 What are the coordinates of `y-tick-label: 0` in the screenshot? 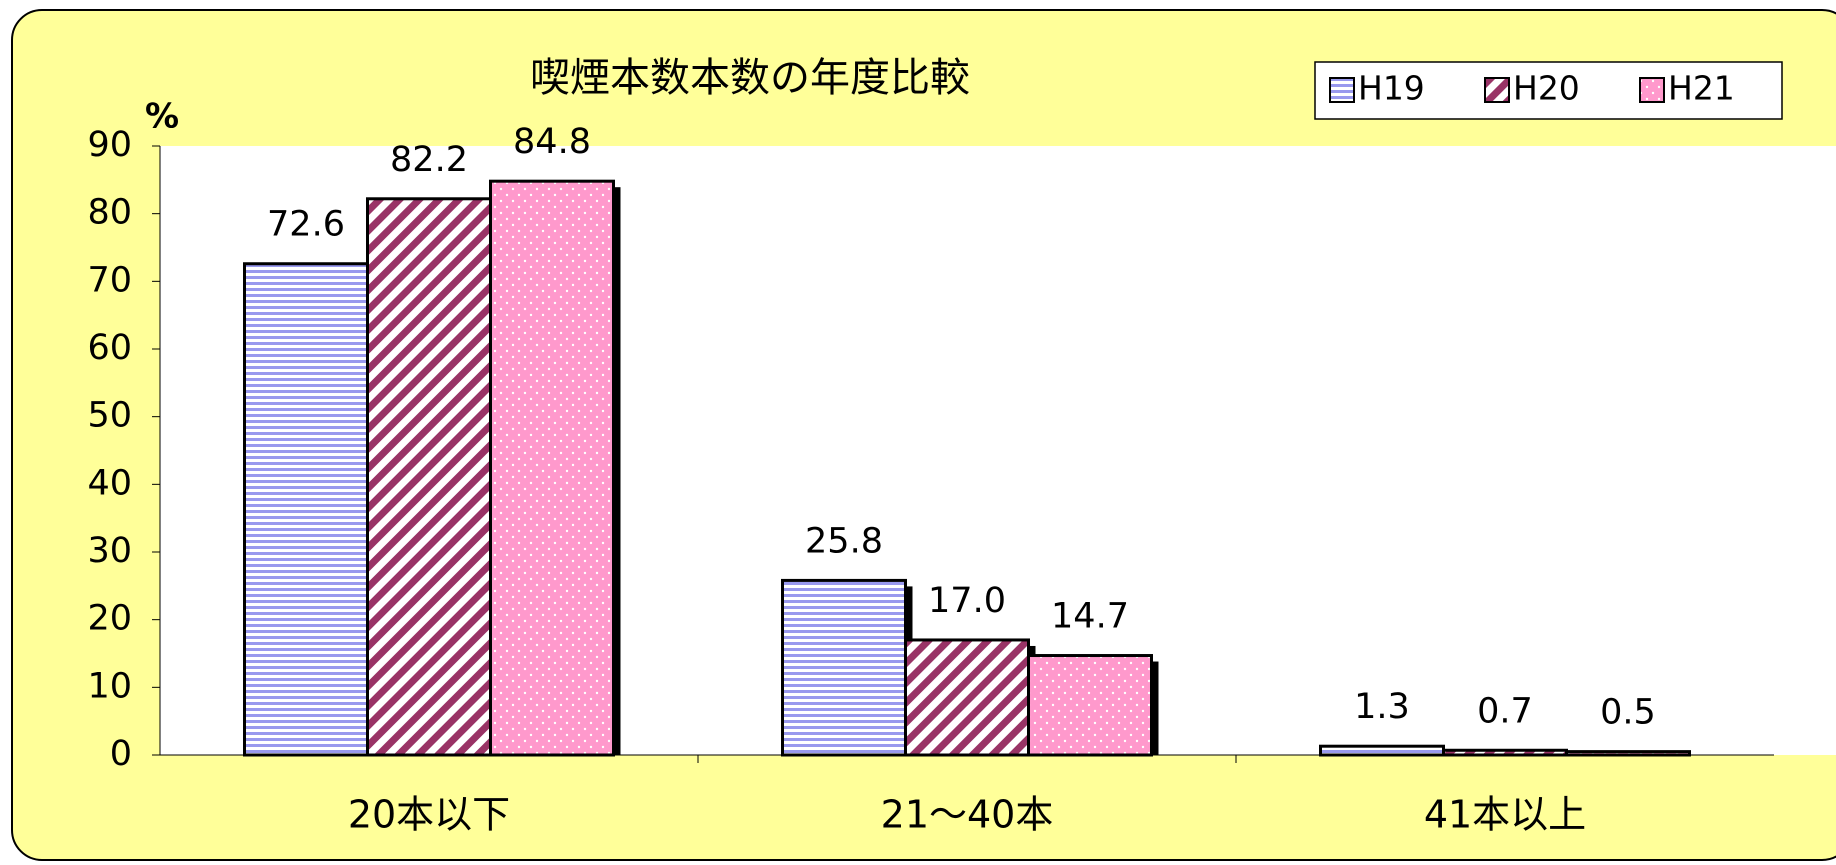 It's located at (121, 754).